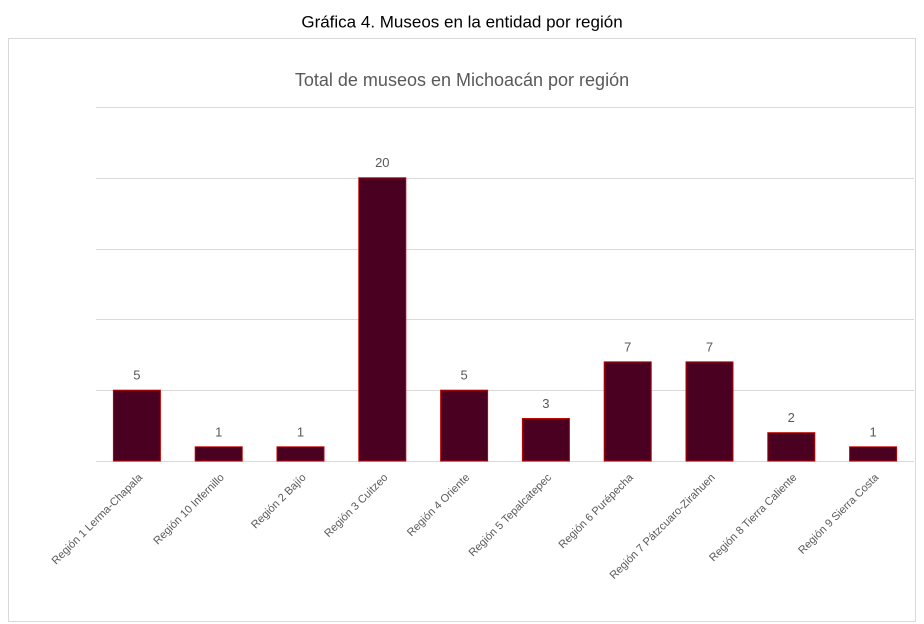 Image resolution: width=924 pixels, height=624 pixels. Describe the element at coordinates (382, 162) in the screenshot. I see `data-label: 20` at that location.